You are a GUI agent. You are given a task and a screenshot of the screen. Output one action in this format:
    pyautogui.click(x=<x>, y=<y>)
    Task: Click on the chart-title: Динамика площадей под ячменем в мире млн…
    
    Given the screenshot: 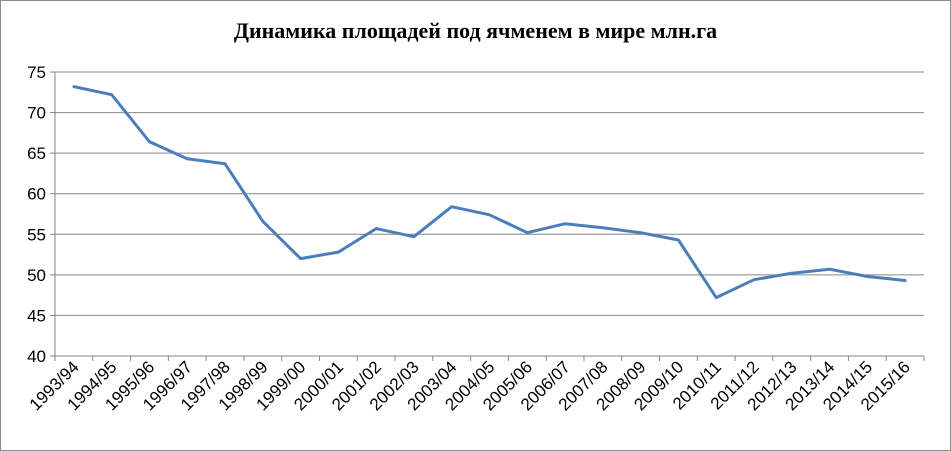 What is the action you would take?
    pyautogui.click(x=475, y=30)
    